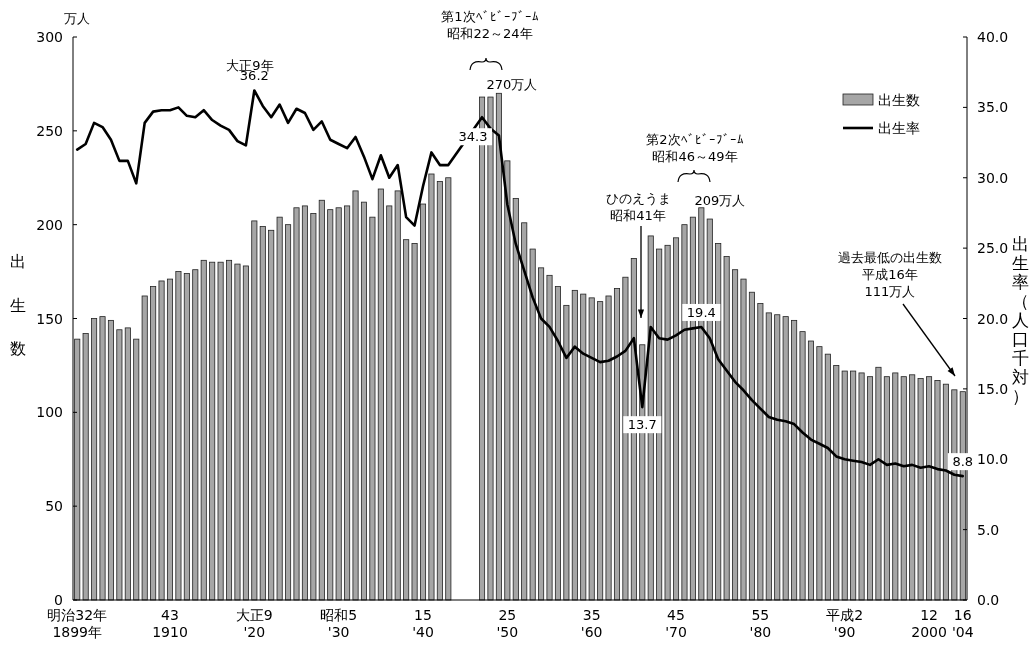  Describe the element at coordinates (18, 306) in the screenshot. I see `y-axis-title: 出生数` at that location.